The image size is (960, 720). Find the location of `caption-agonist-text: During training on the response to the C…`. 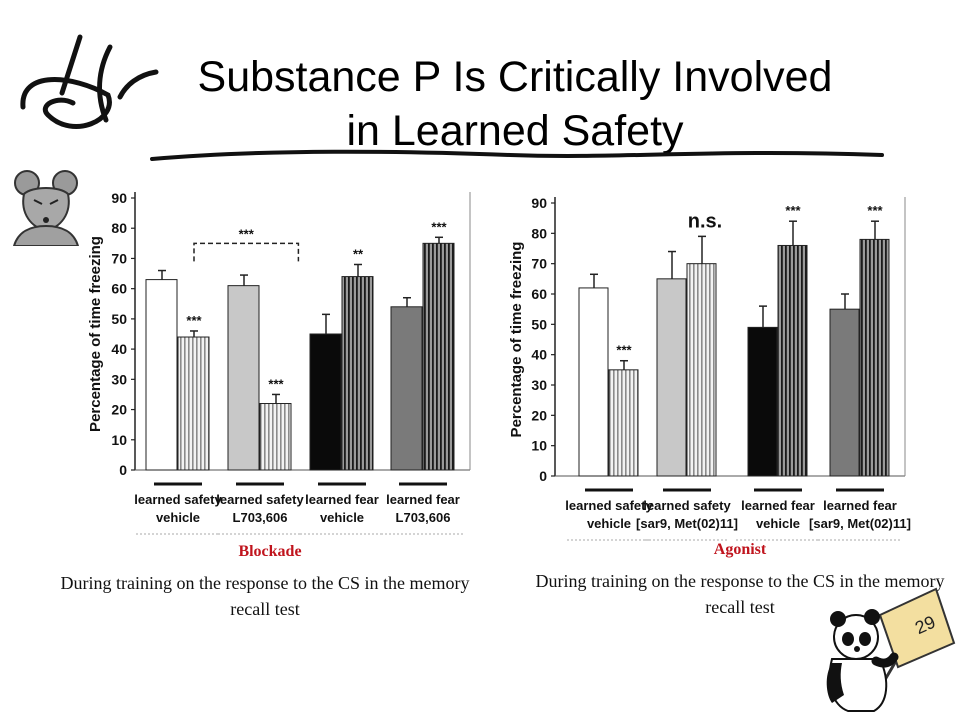

caption-agonist-text: During training on the response to the C… is located at coordinates (740, 594).